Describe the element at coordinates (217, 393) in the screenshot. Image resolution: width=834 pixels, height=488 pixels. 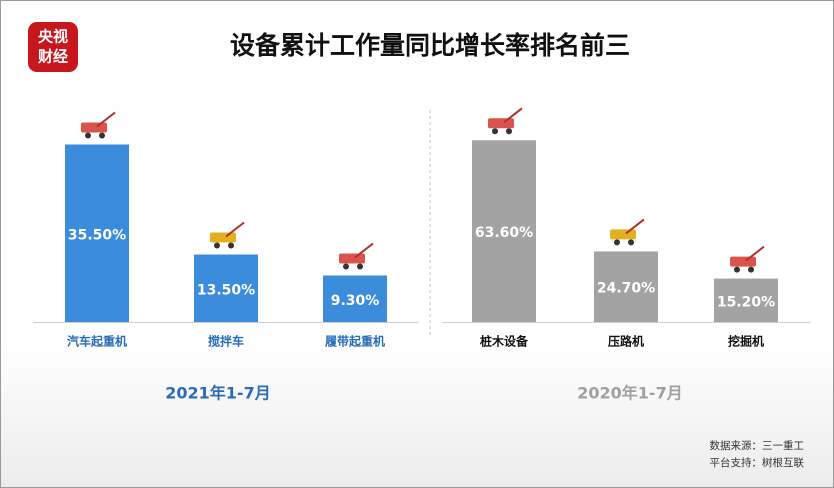
I see `panel-subtitle: 2021年1-7月` at that location.